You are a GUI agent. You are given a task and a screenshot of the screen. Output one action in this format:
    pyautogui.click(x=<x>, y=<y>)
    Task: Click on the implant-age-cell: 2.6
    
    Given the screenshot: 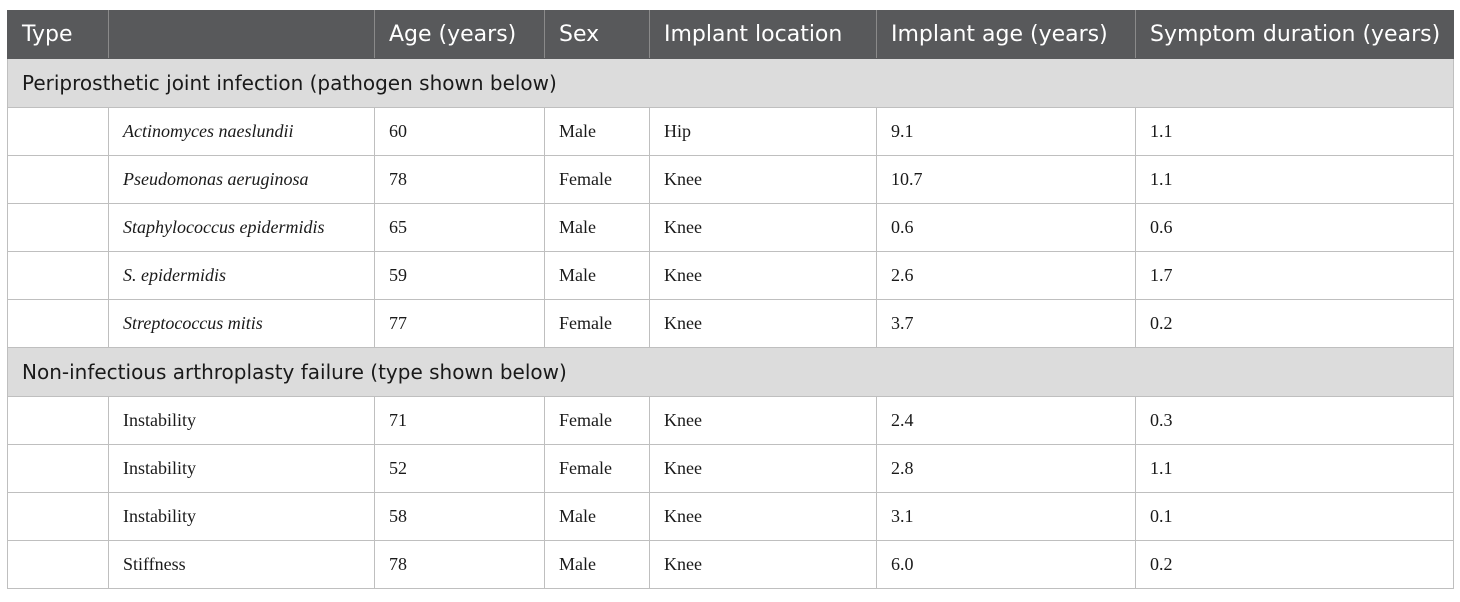 What is the action you would take?
    pyautogui.click(x=1006, y=275)
    